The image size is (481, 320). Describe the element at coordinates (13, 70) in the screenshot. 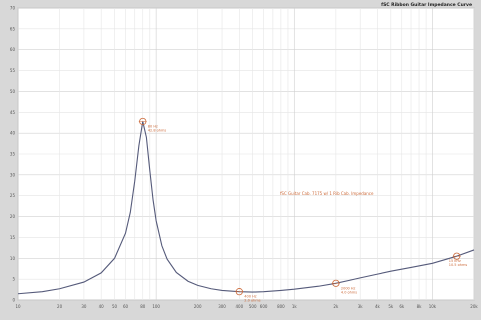

I see `y-tick-label: 55` at that location.